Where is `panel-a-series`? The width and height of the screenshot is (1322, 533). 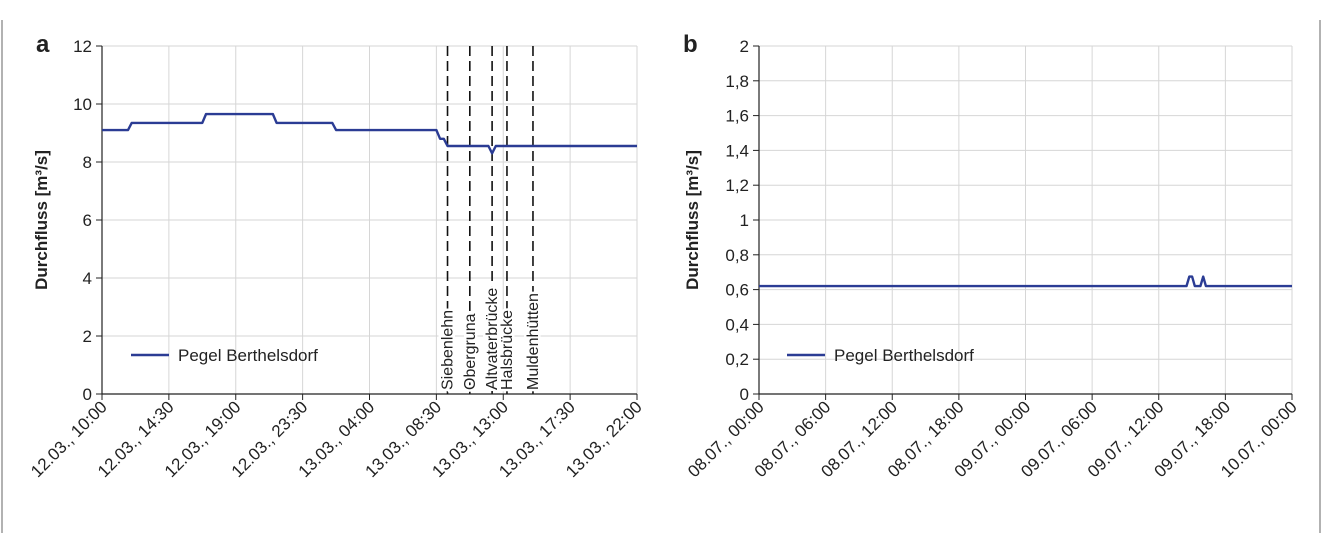
panel-a-series is located at coordinates (369, 133).